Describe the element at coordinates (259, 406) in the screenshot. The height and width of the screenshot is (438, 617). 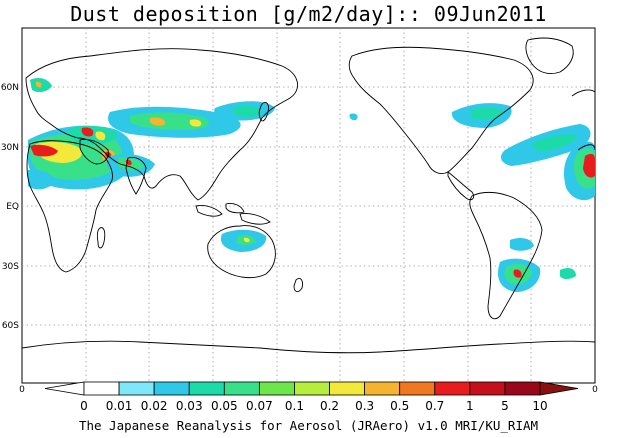
I see `colorbar-label: 0.07` at that location.